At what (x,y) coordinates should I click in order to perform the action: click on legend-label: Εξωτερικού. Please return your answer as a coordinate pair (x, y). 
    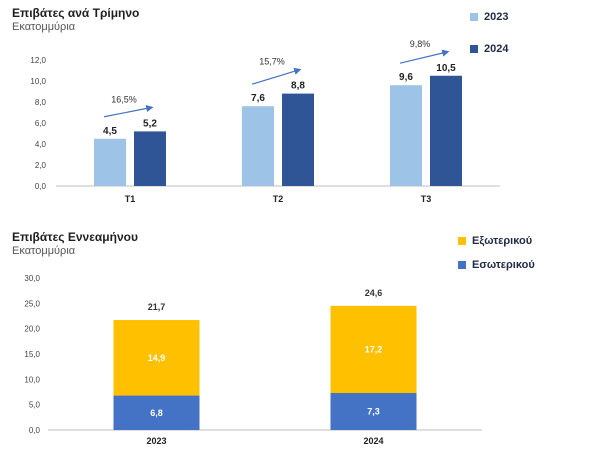
    Looking at the image, I should click on (502, 241).